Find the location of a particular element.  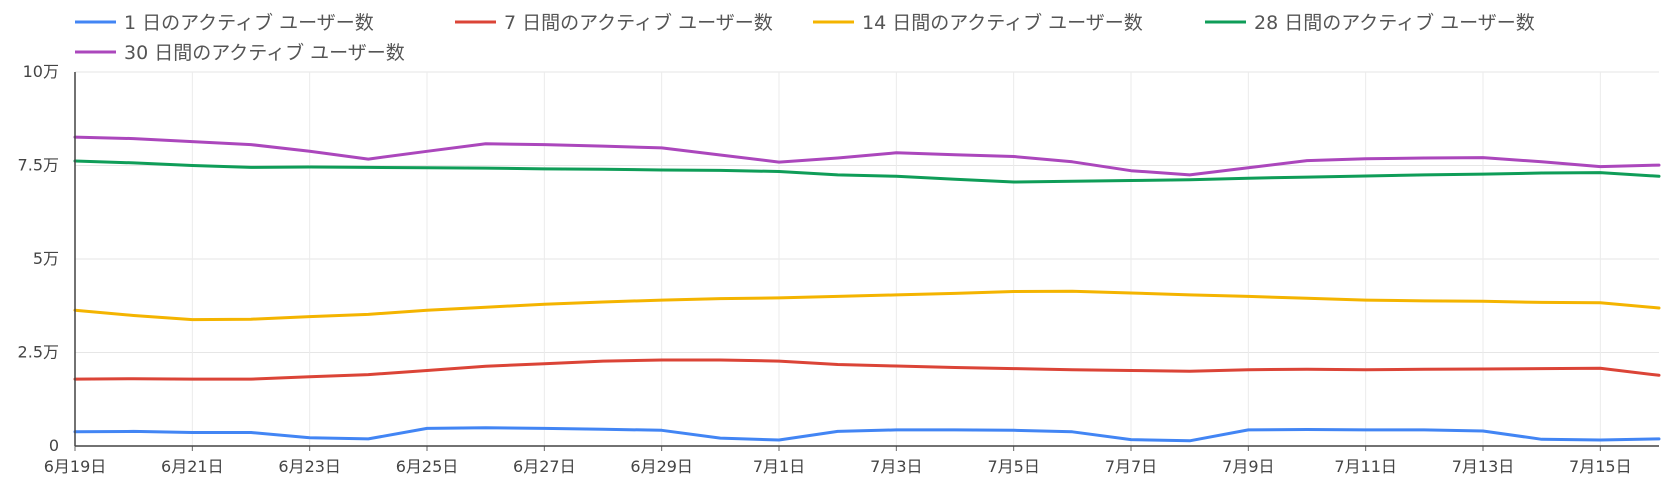

legend-label: 7 日間のアクティブ ユーザー数 is located at coordinates (638, 22).